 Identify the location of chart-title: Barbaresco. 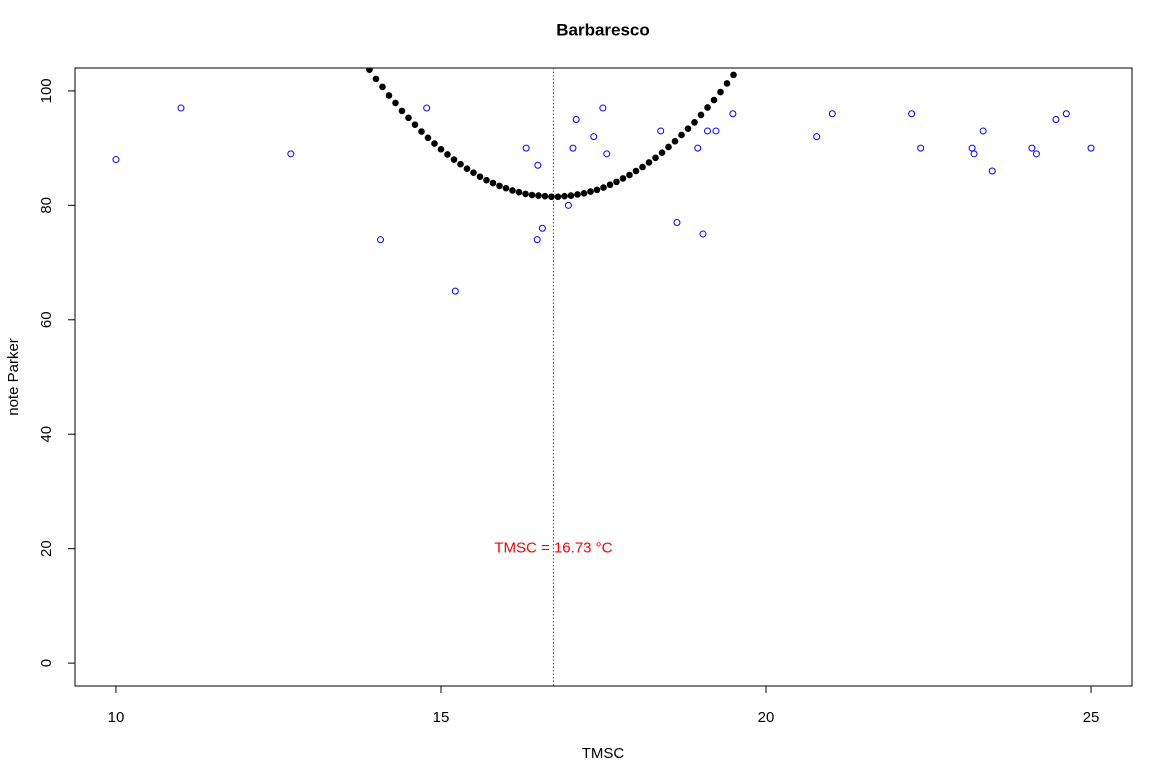
(603, 29).